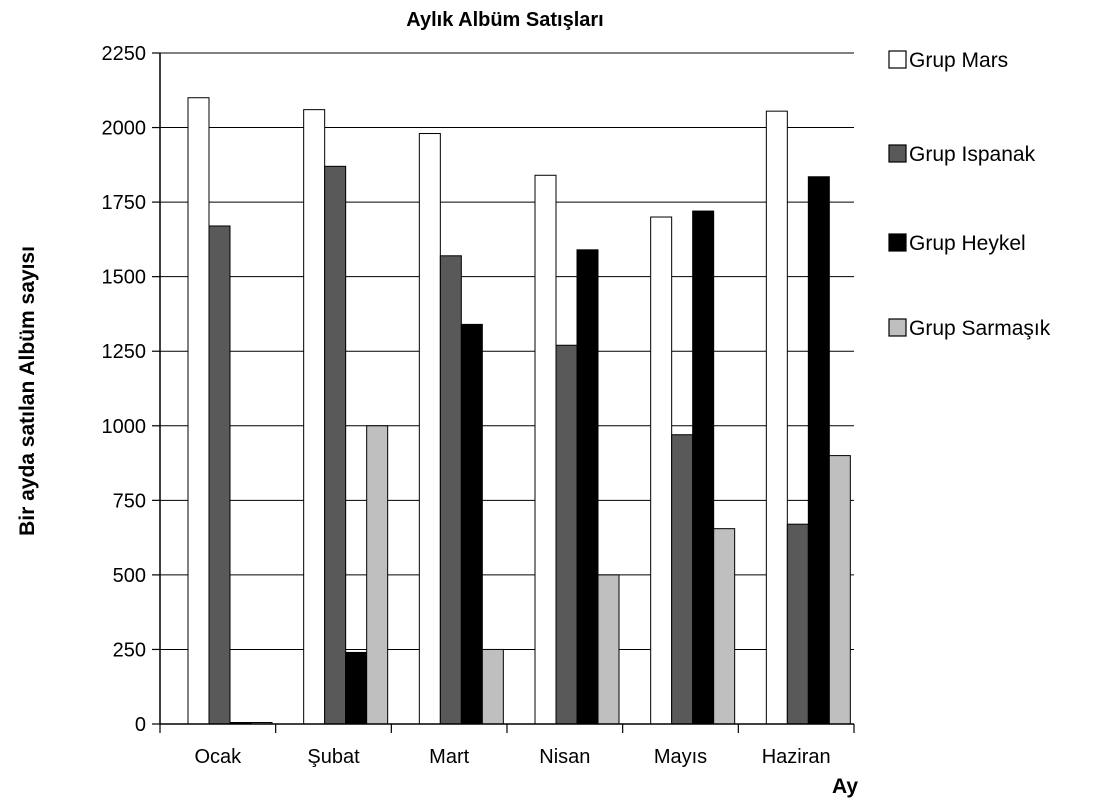  Describe the element at coordinates (124, 129) in the screenshot. I see `y-tick-label: 2000` at that location.